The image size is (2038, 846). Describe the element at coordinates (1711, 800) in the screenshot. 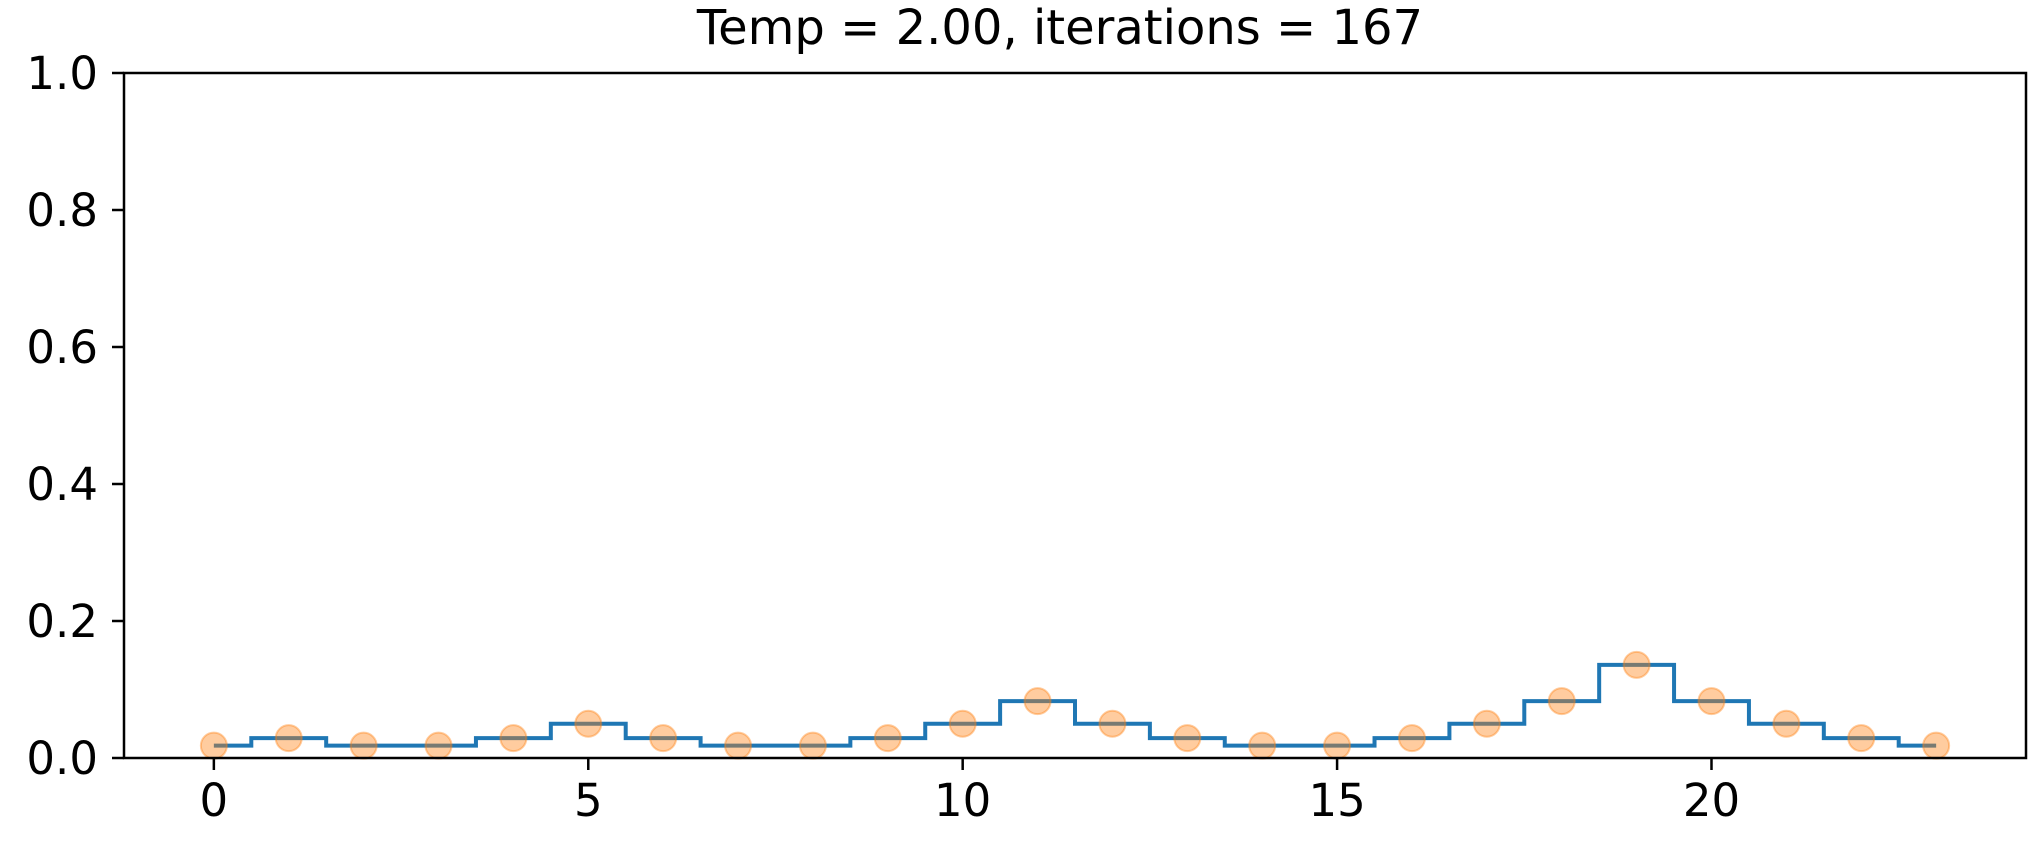

I see `x-tick-label: 20` at that location.